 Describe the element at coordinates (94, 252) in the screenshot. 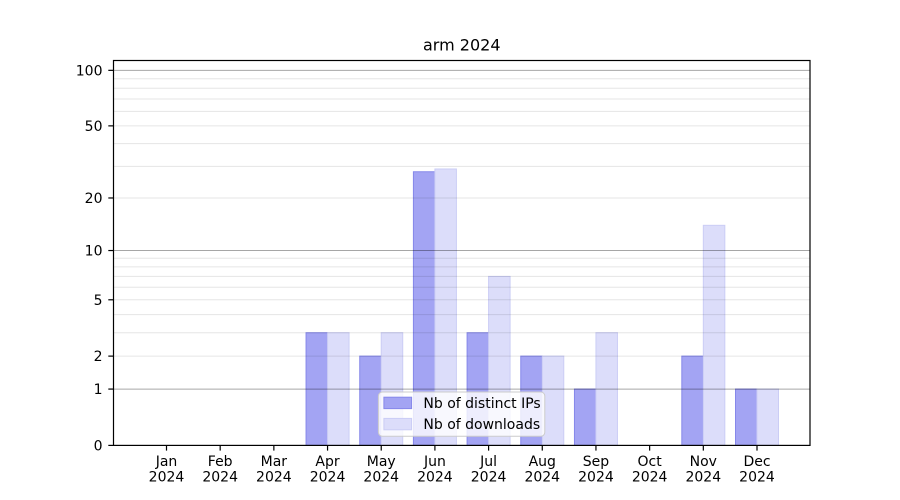

I see `y-tick-label-10: 10` at that location.